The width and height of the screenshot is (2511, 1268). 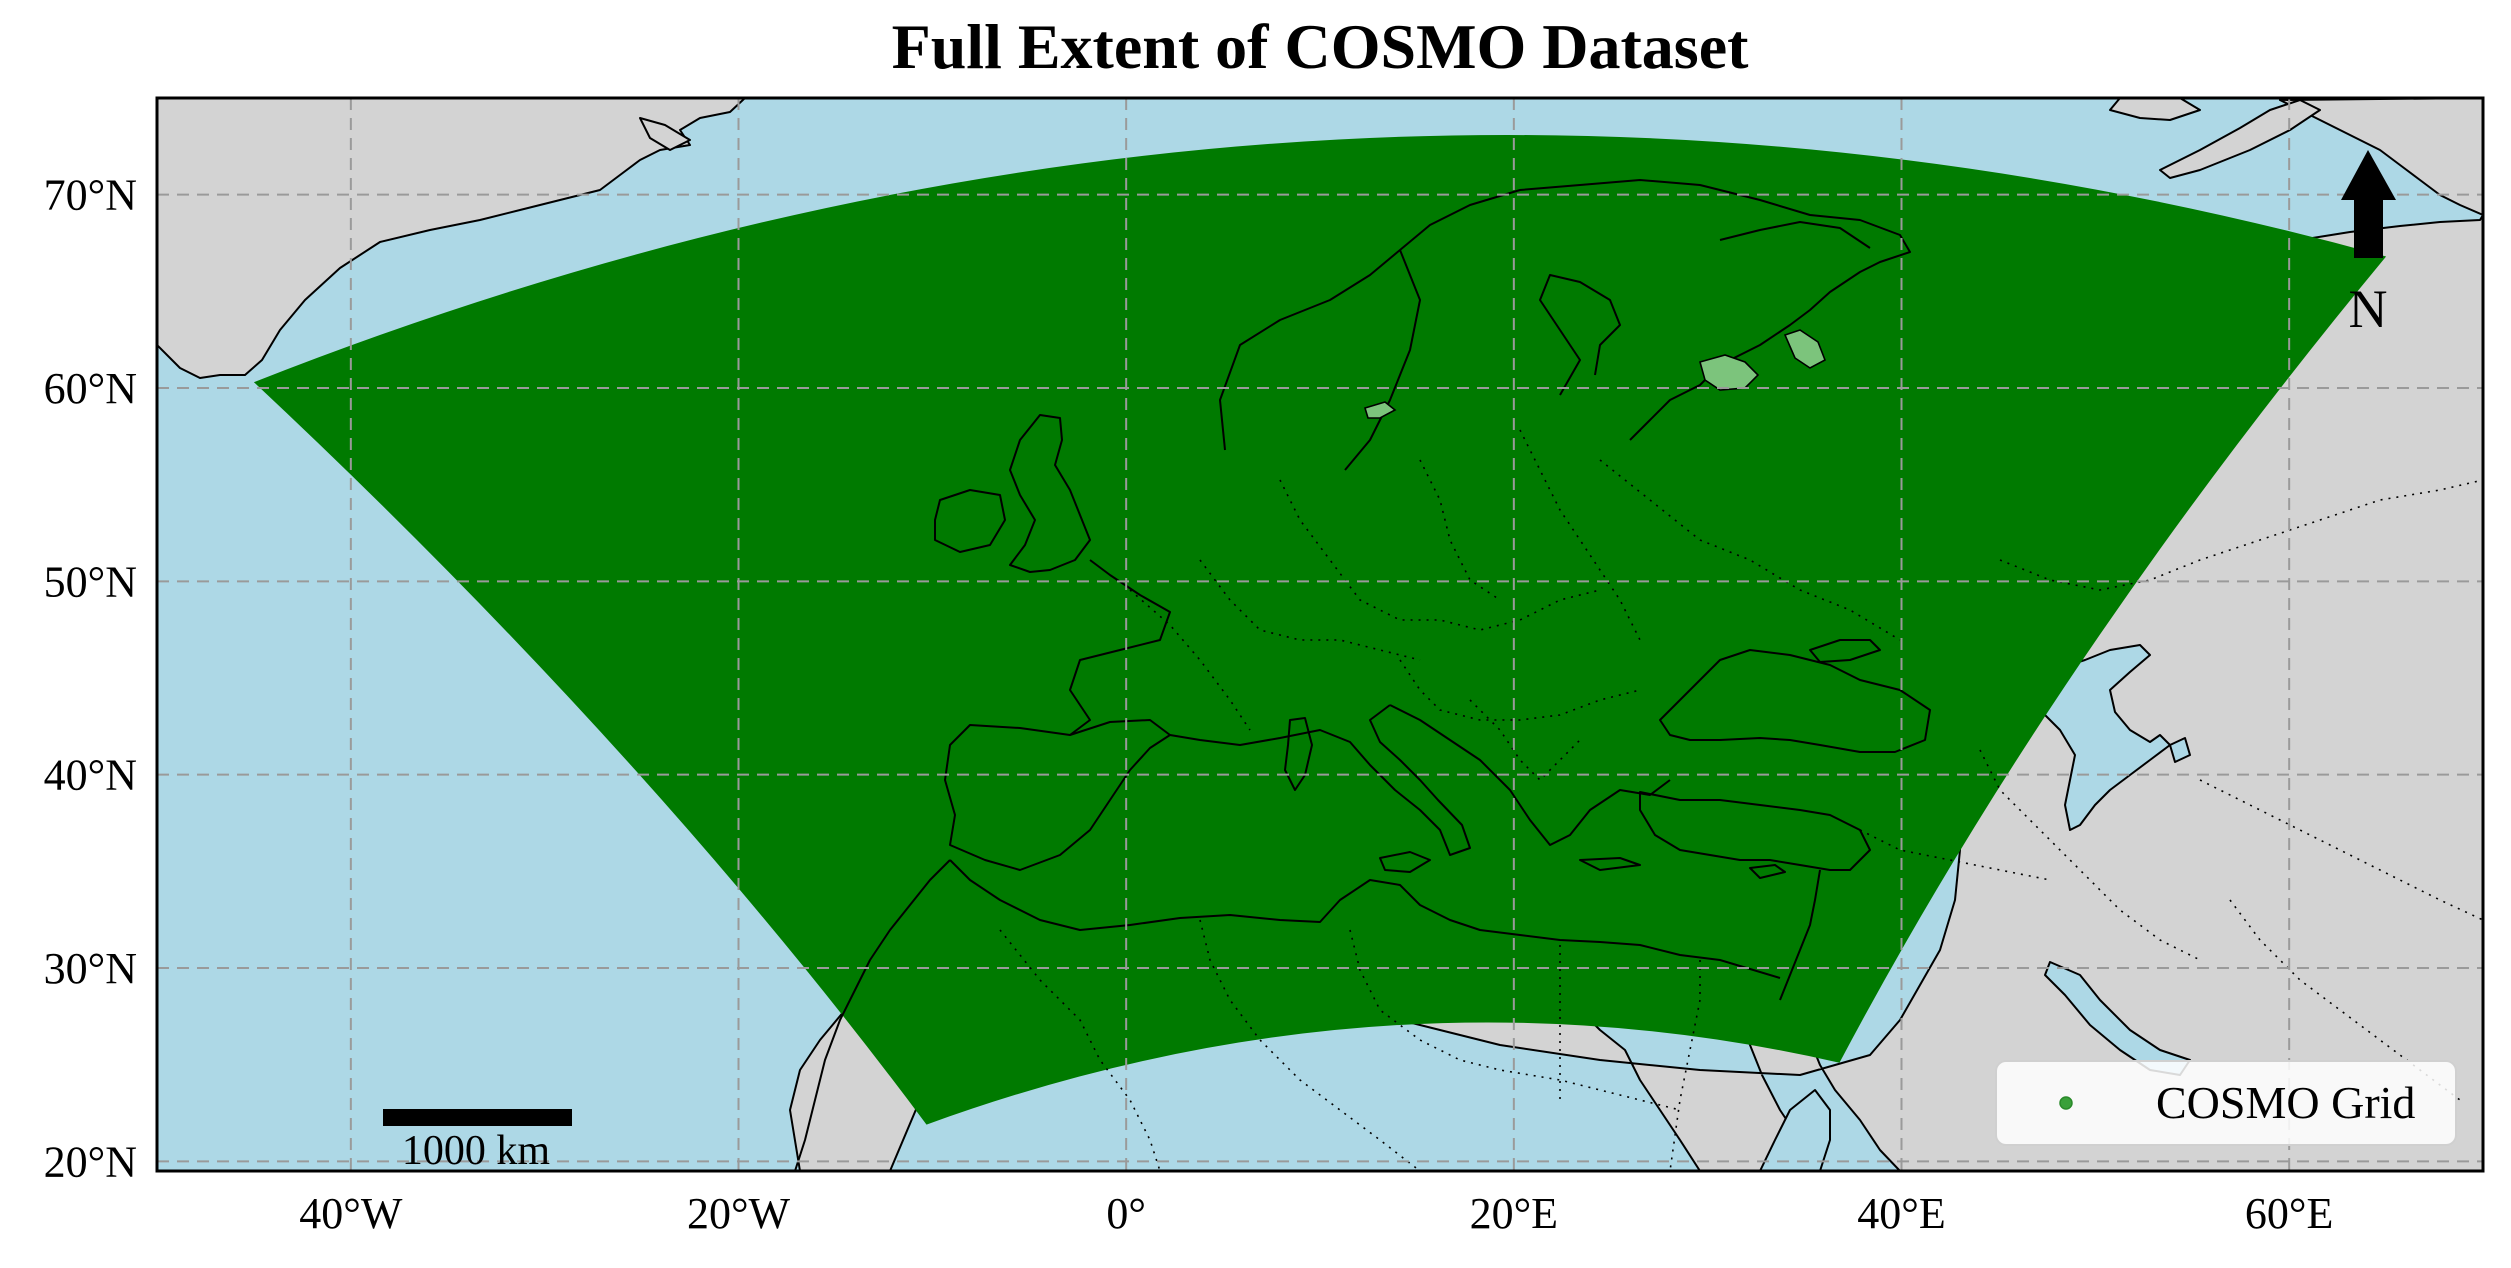 I want to click on france-italy-coastline, so click(x=1320, y=780).